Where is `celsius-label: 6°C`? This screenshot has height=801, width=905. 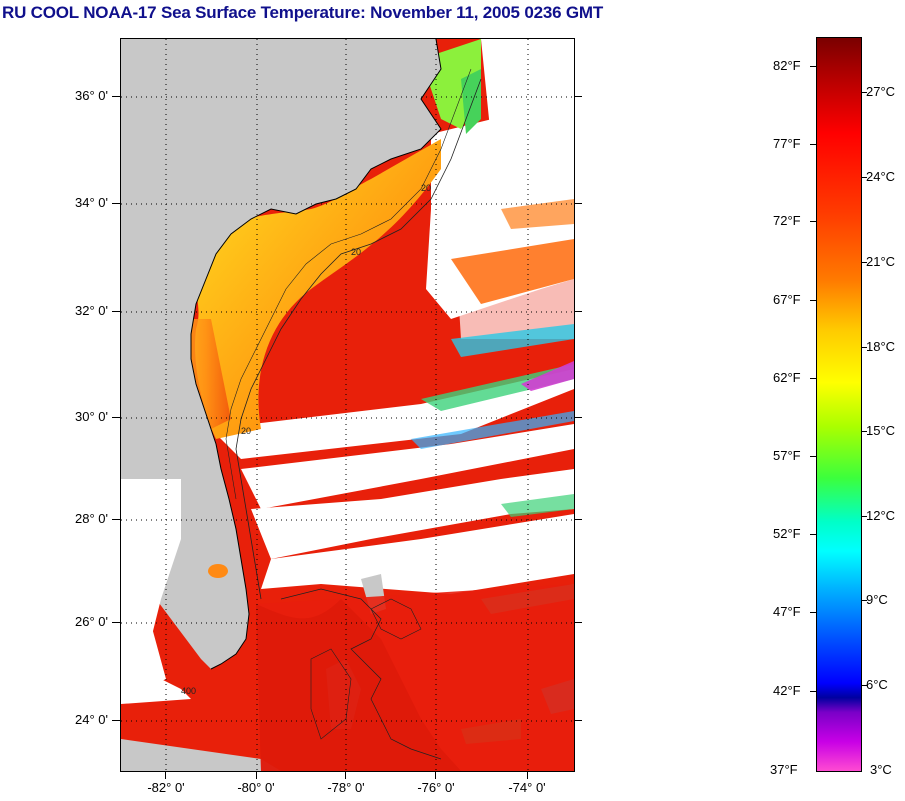 celsius-label: 6°C is located at coordinates (877, 684).